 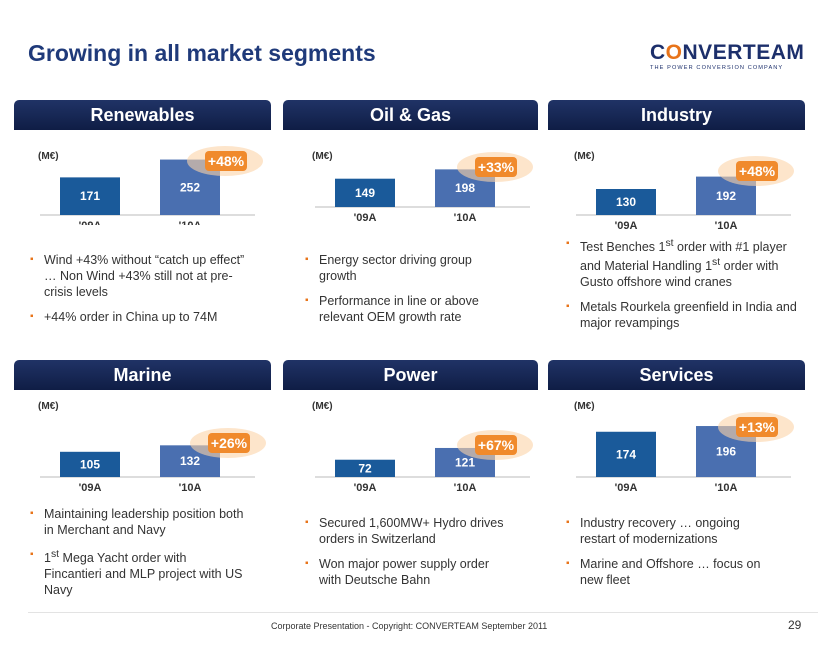 I want to click on growth-percent: +33%, so click(x=496, y=167).